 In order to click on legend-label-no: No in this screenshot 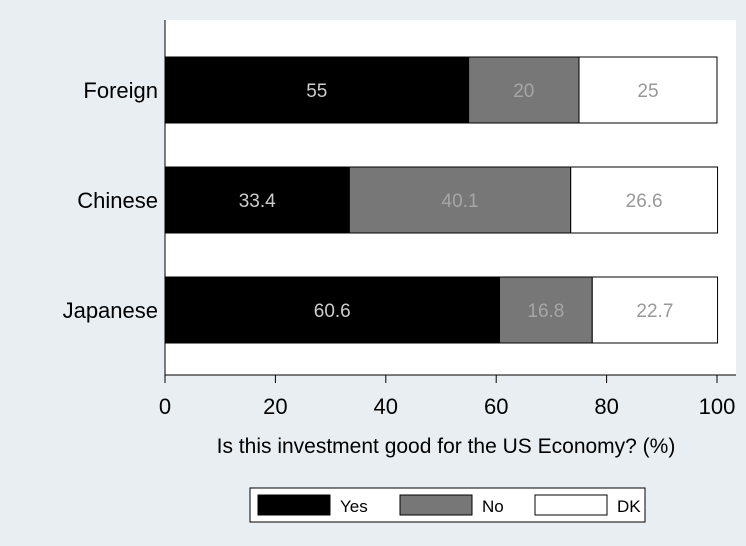, I will do `click(493, 506)`.